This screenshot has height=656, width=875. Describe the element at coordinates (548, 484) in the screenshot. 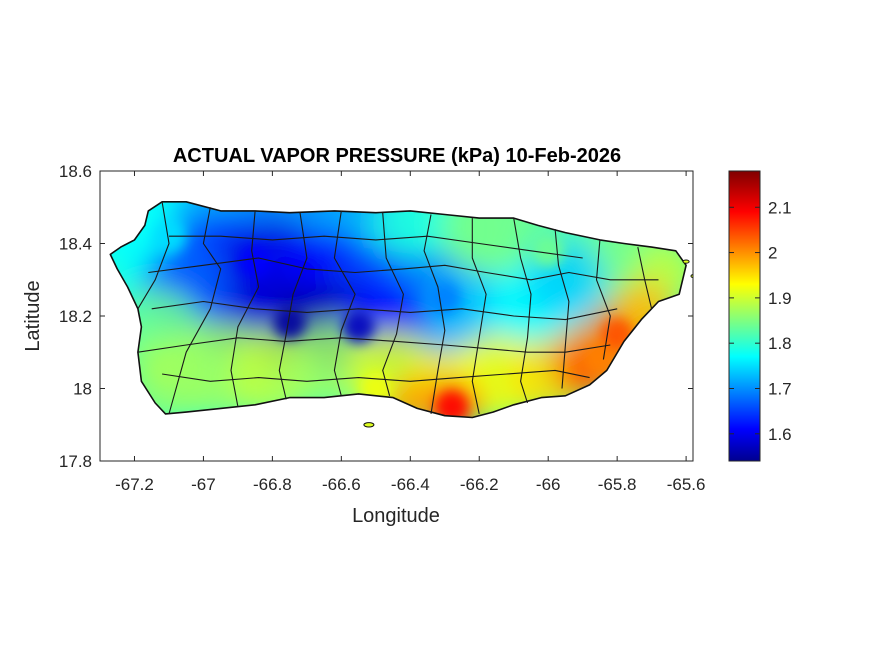

I see `x-tick-label: -66` at that location.